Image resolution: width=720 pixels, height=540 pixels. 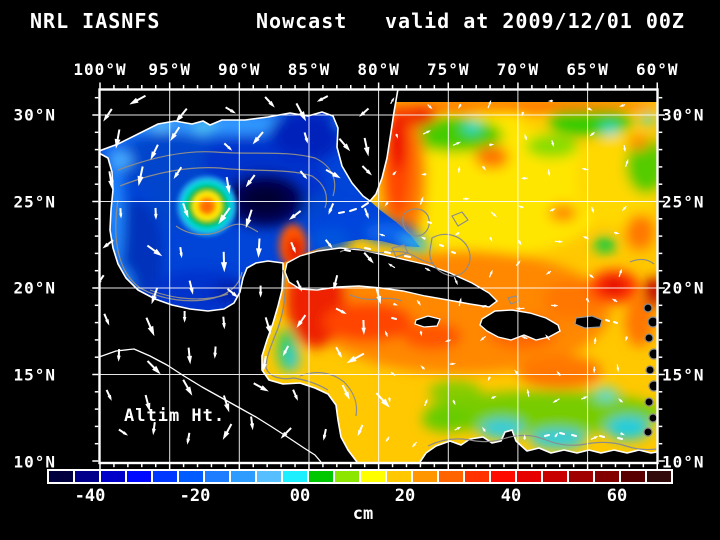 I want to click on lat-left-25n: 25°N, so click(x=34, y=201).